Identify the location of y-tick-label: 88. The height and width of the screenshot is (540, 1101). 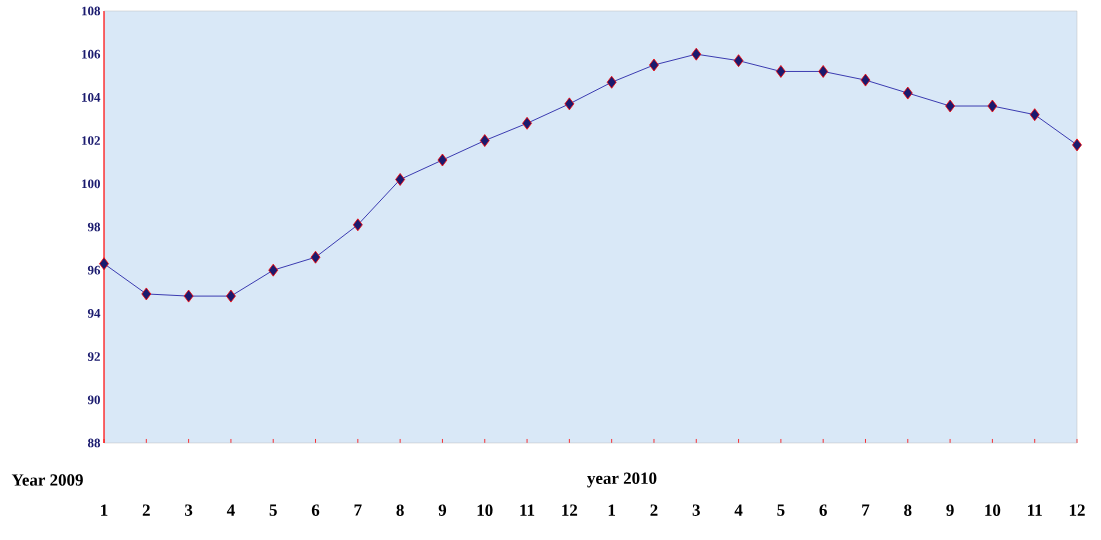
(94, 443).